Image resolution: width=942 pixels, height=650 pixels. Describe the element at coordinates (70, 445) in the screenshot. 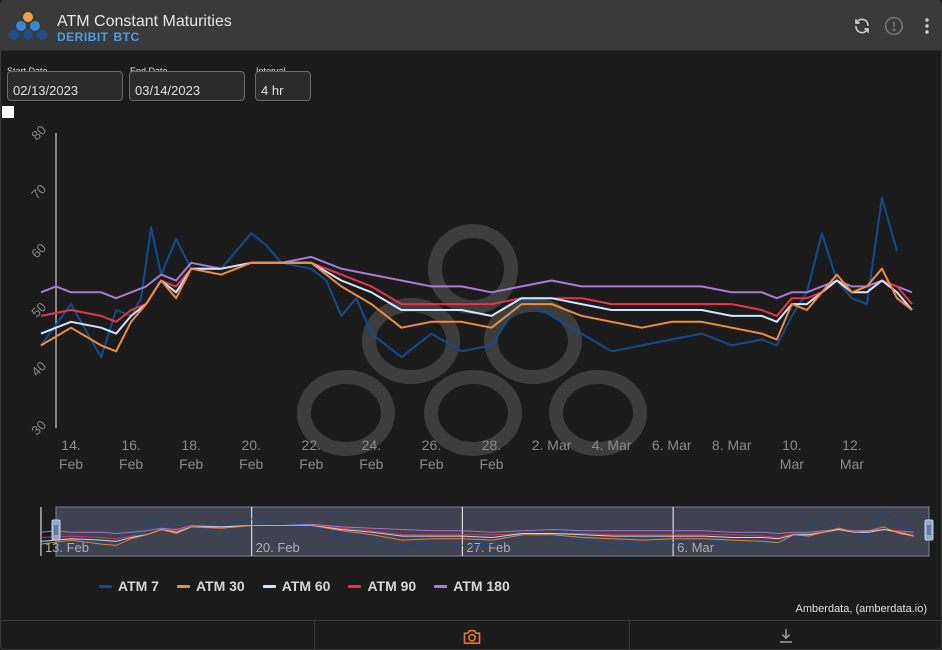

I see `x-tick-label: 14.` at that location.